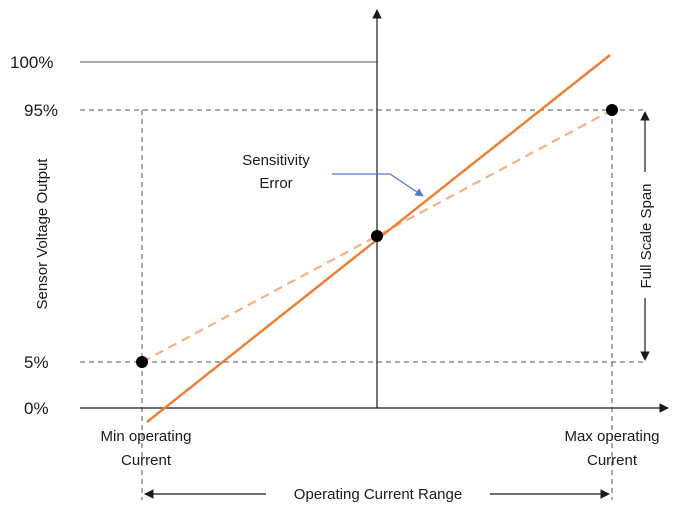  What do you see at coordinates (275, 183) in the screenshot?
I see `annotation-line-2: Error` at bounding box center [275, 183].